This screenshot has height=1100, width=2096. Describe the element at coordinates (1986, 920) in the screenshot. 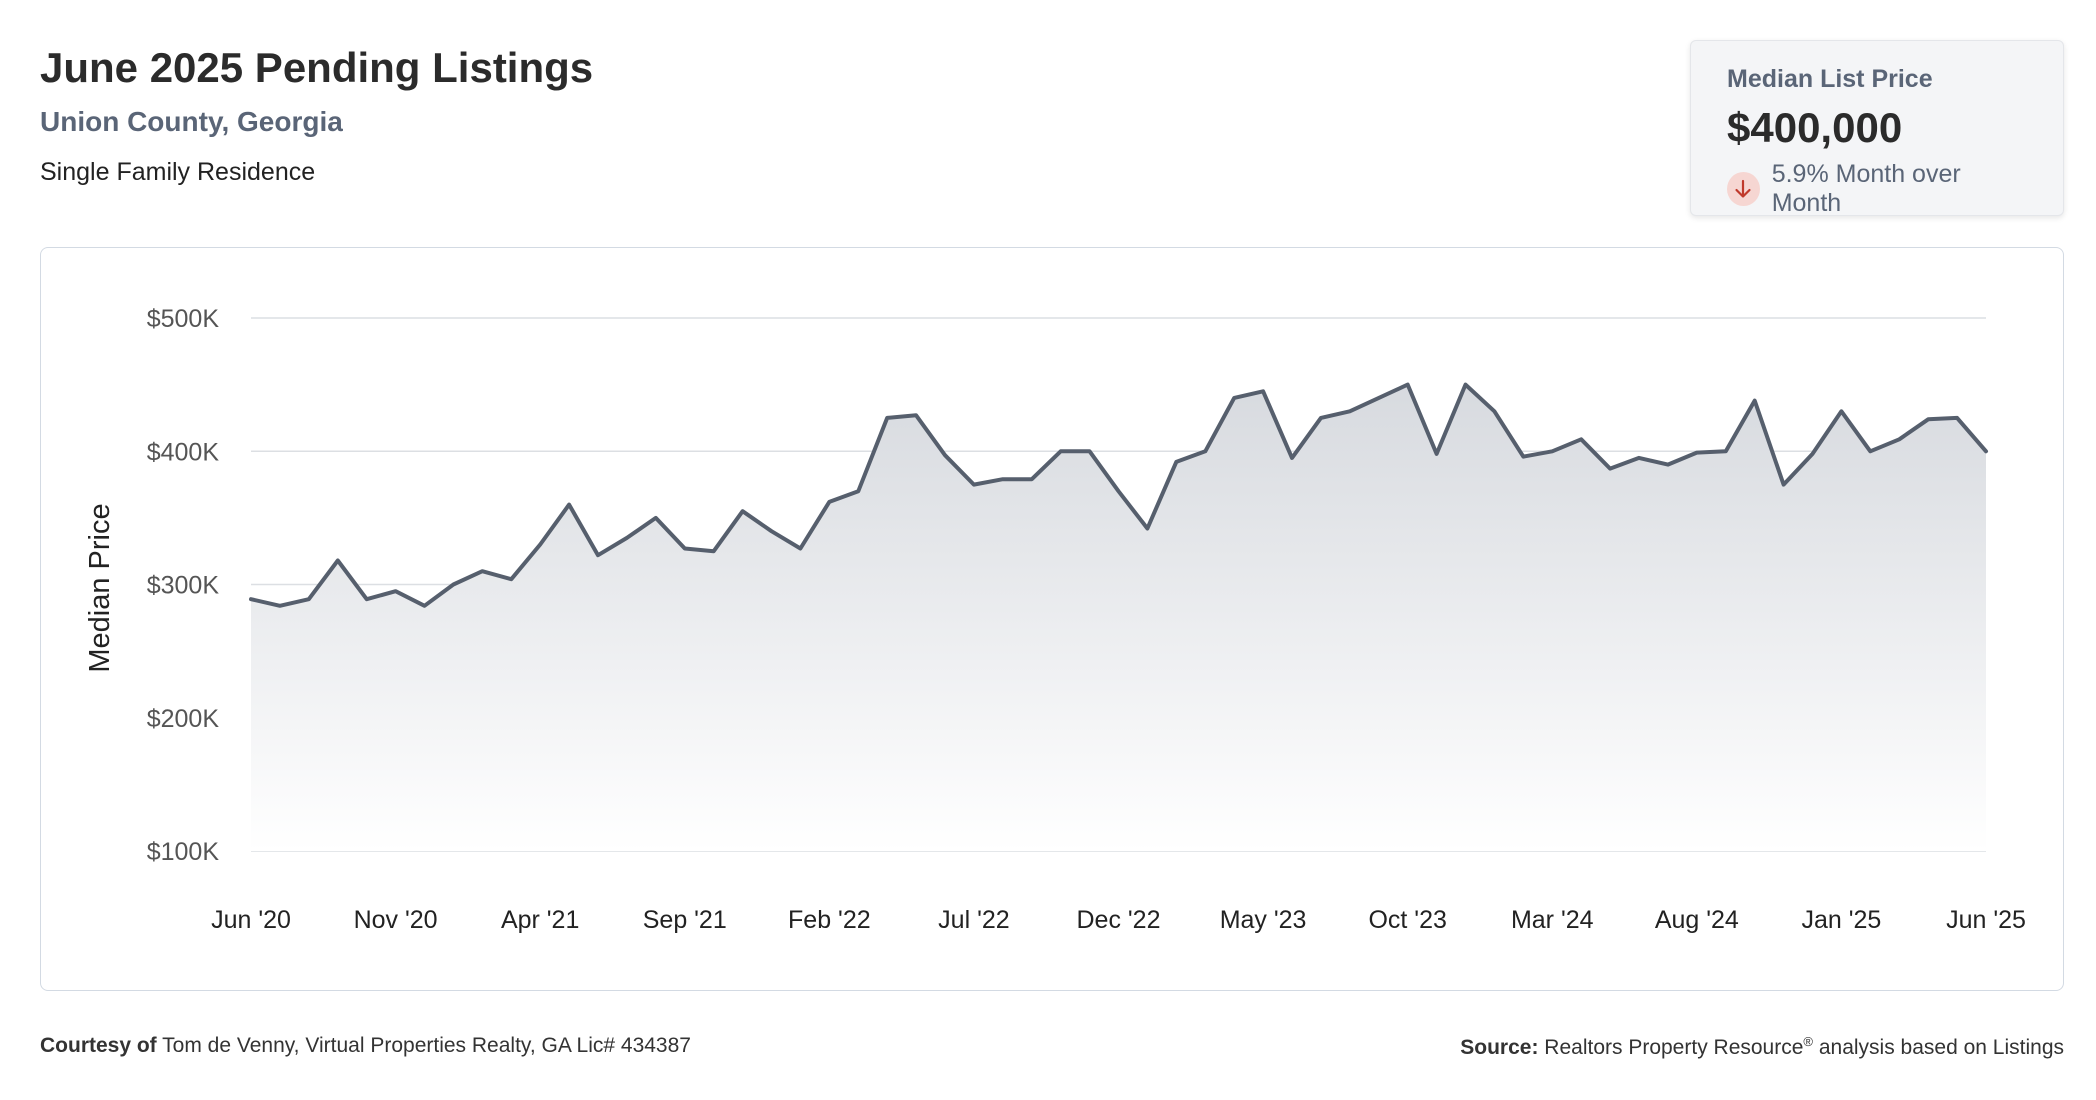

I see `x-tick-label: Jun '25` at that location.